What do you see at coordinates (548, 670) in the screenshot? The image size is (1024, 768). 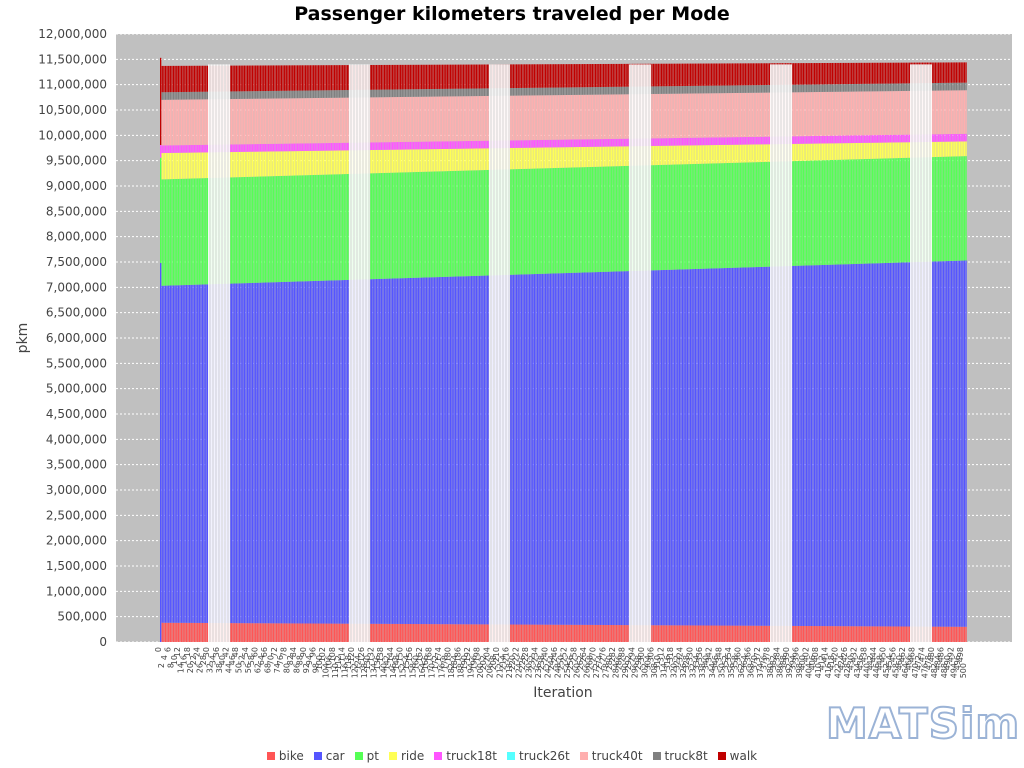 I see `x-tick-label-242: 242` at bounding box center [548, 670].